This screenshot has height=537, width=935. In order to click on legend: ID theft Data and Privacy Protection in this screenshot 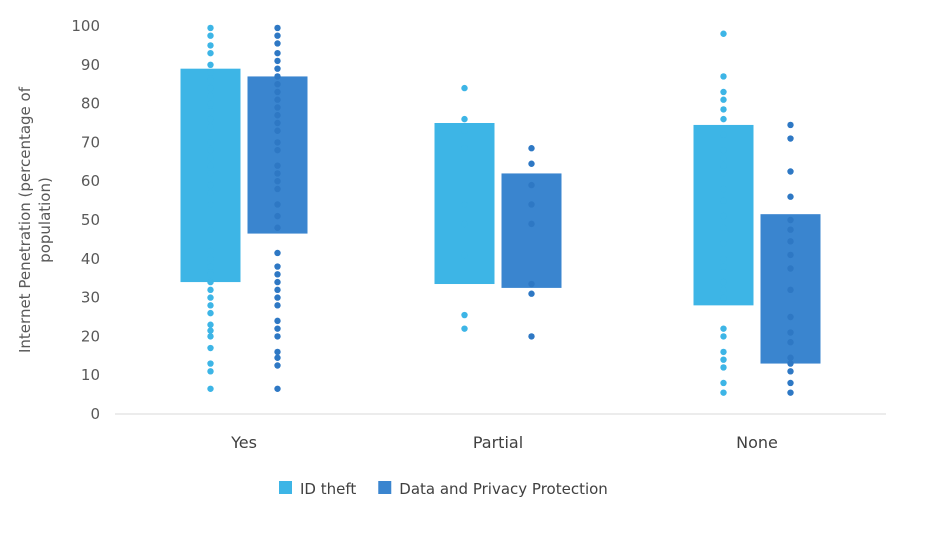, I will do `click(443, 489)`.